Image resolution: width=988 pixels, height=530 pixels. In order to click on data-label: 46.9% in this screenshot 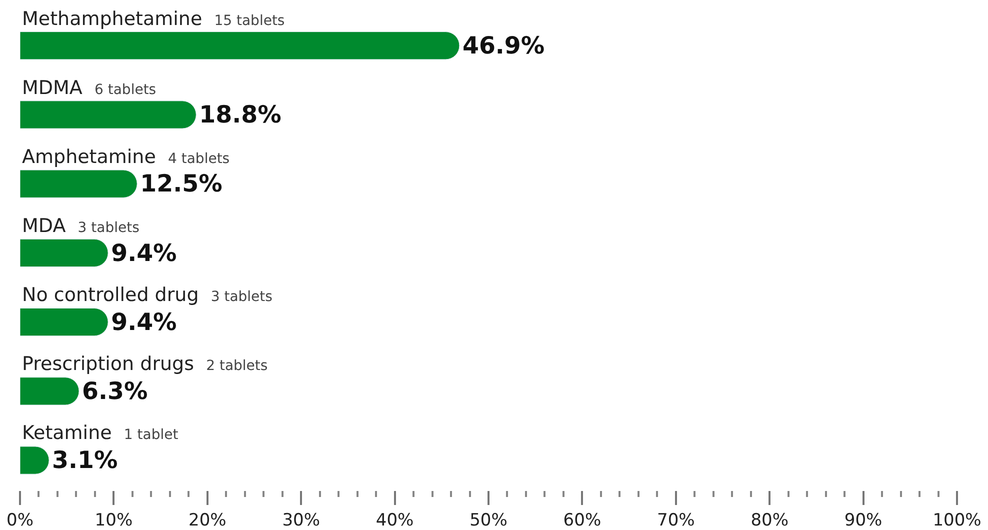, I will do `click(503, 46)`.